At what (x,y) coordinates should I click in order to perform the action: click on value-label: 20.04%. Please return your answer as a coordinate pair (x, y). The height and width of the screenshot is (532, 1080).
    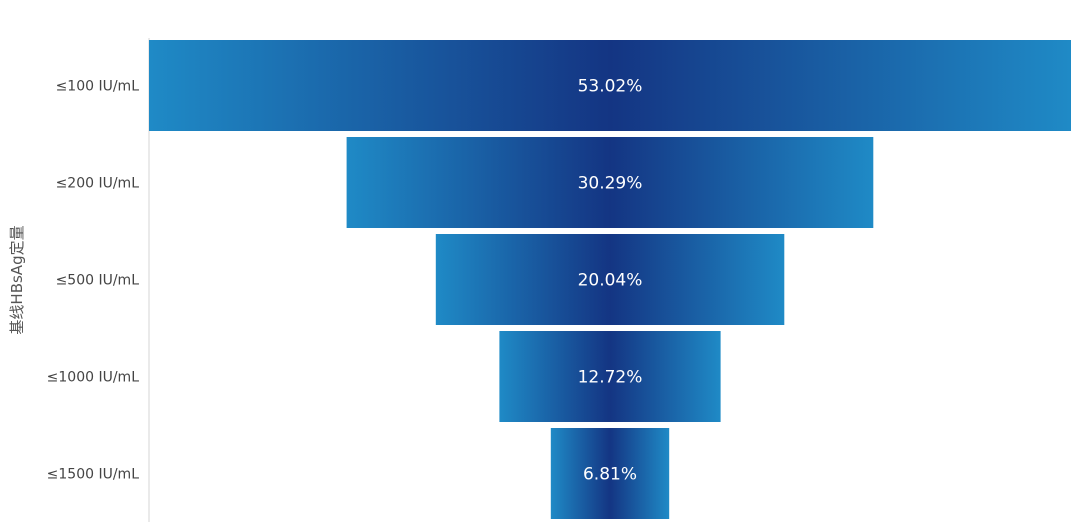
    Looking at the image, I should click on (610, 281).